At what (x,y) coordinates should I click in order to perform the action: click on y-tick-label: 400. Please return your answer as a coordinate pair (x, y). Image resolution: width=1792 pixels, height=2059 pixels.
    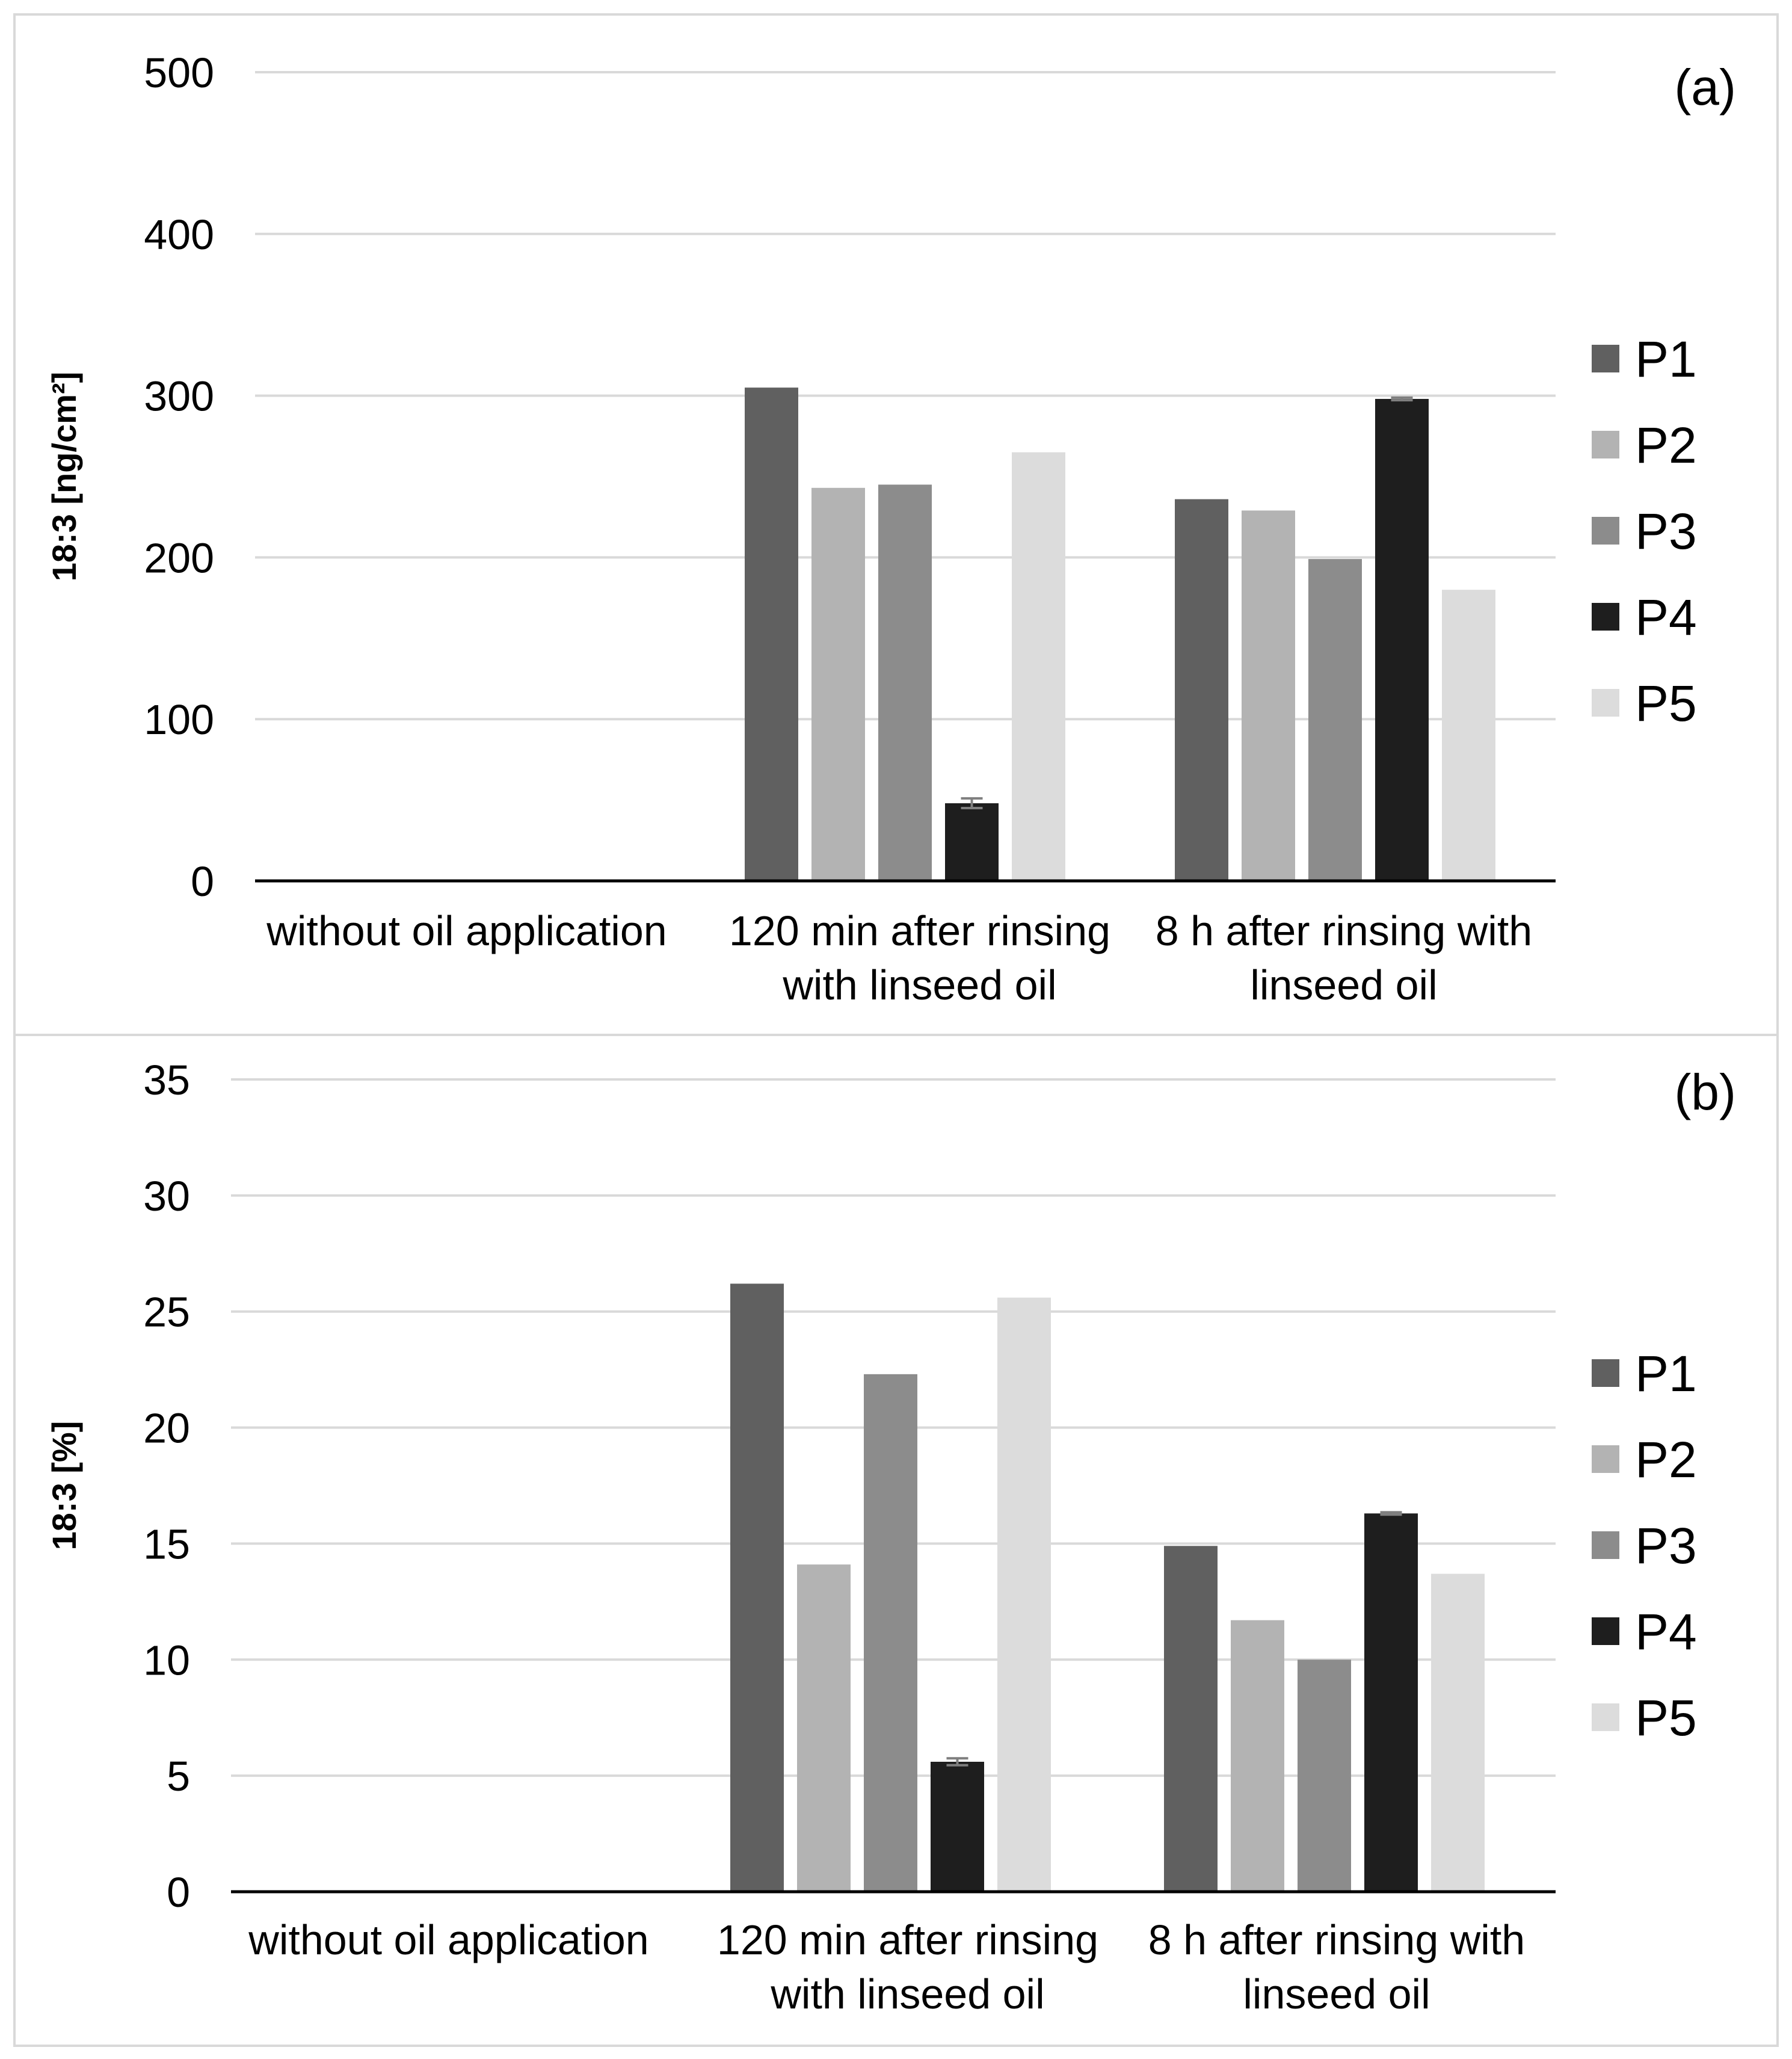
    Looking at the image, I should click on (179, 234).